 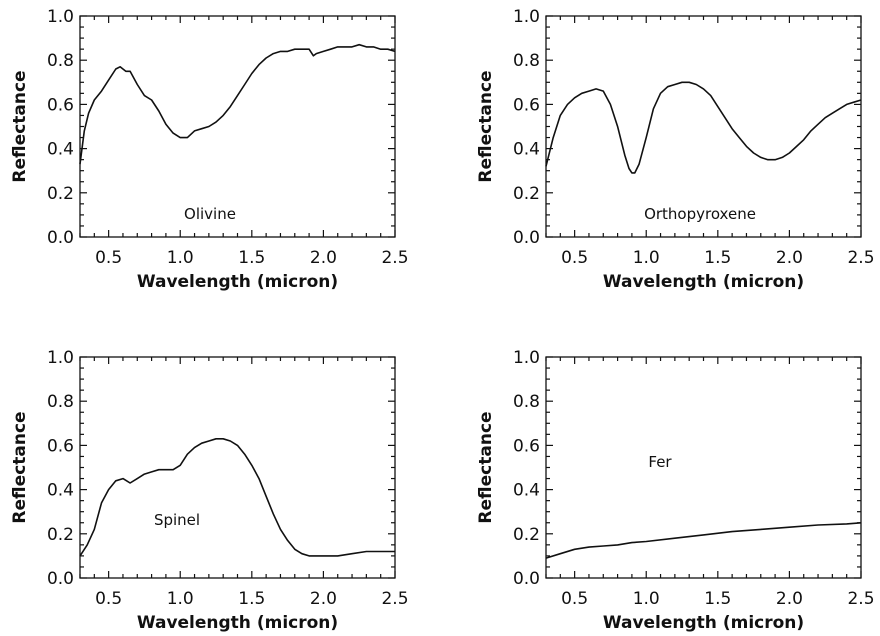 I want to click on mineral-label: Orthopyroxene, so click(x=700, y=214).